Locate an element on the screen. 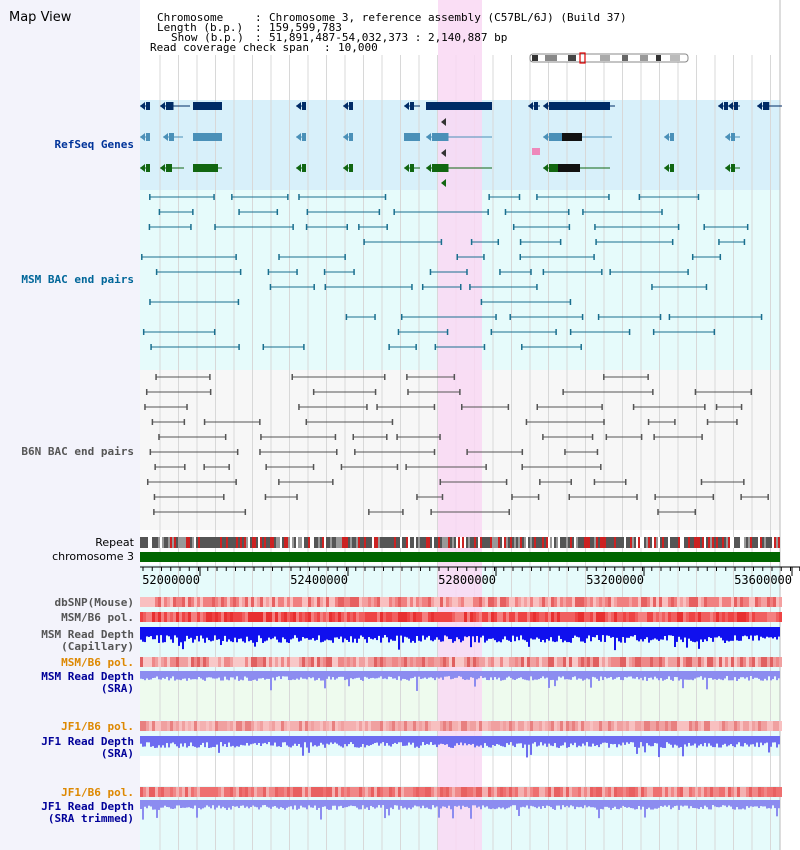  jf1-depth-sra-label: JF1 Read Depth is located at coordinates (87, 741).